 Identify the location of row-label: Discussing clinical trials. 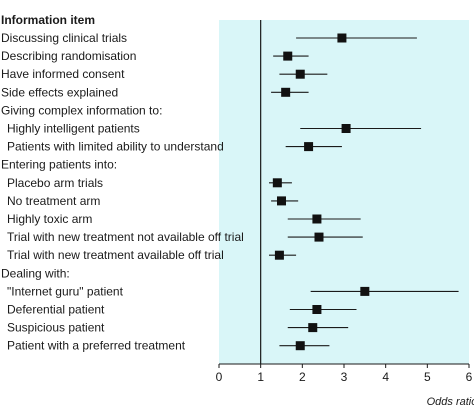
(64, 38).